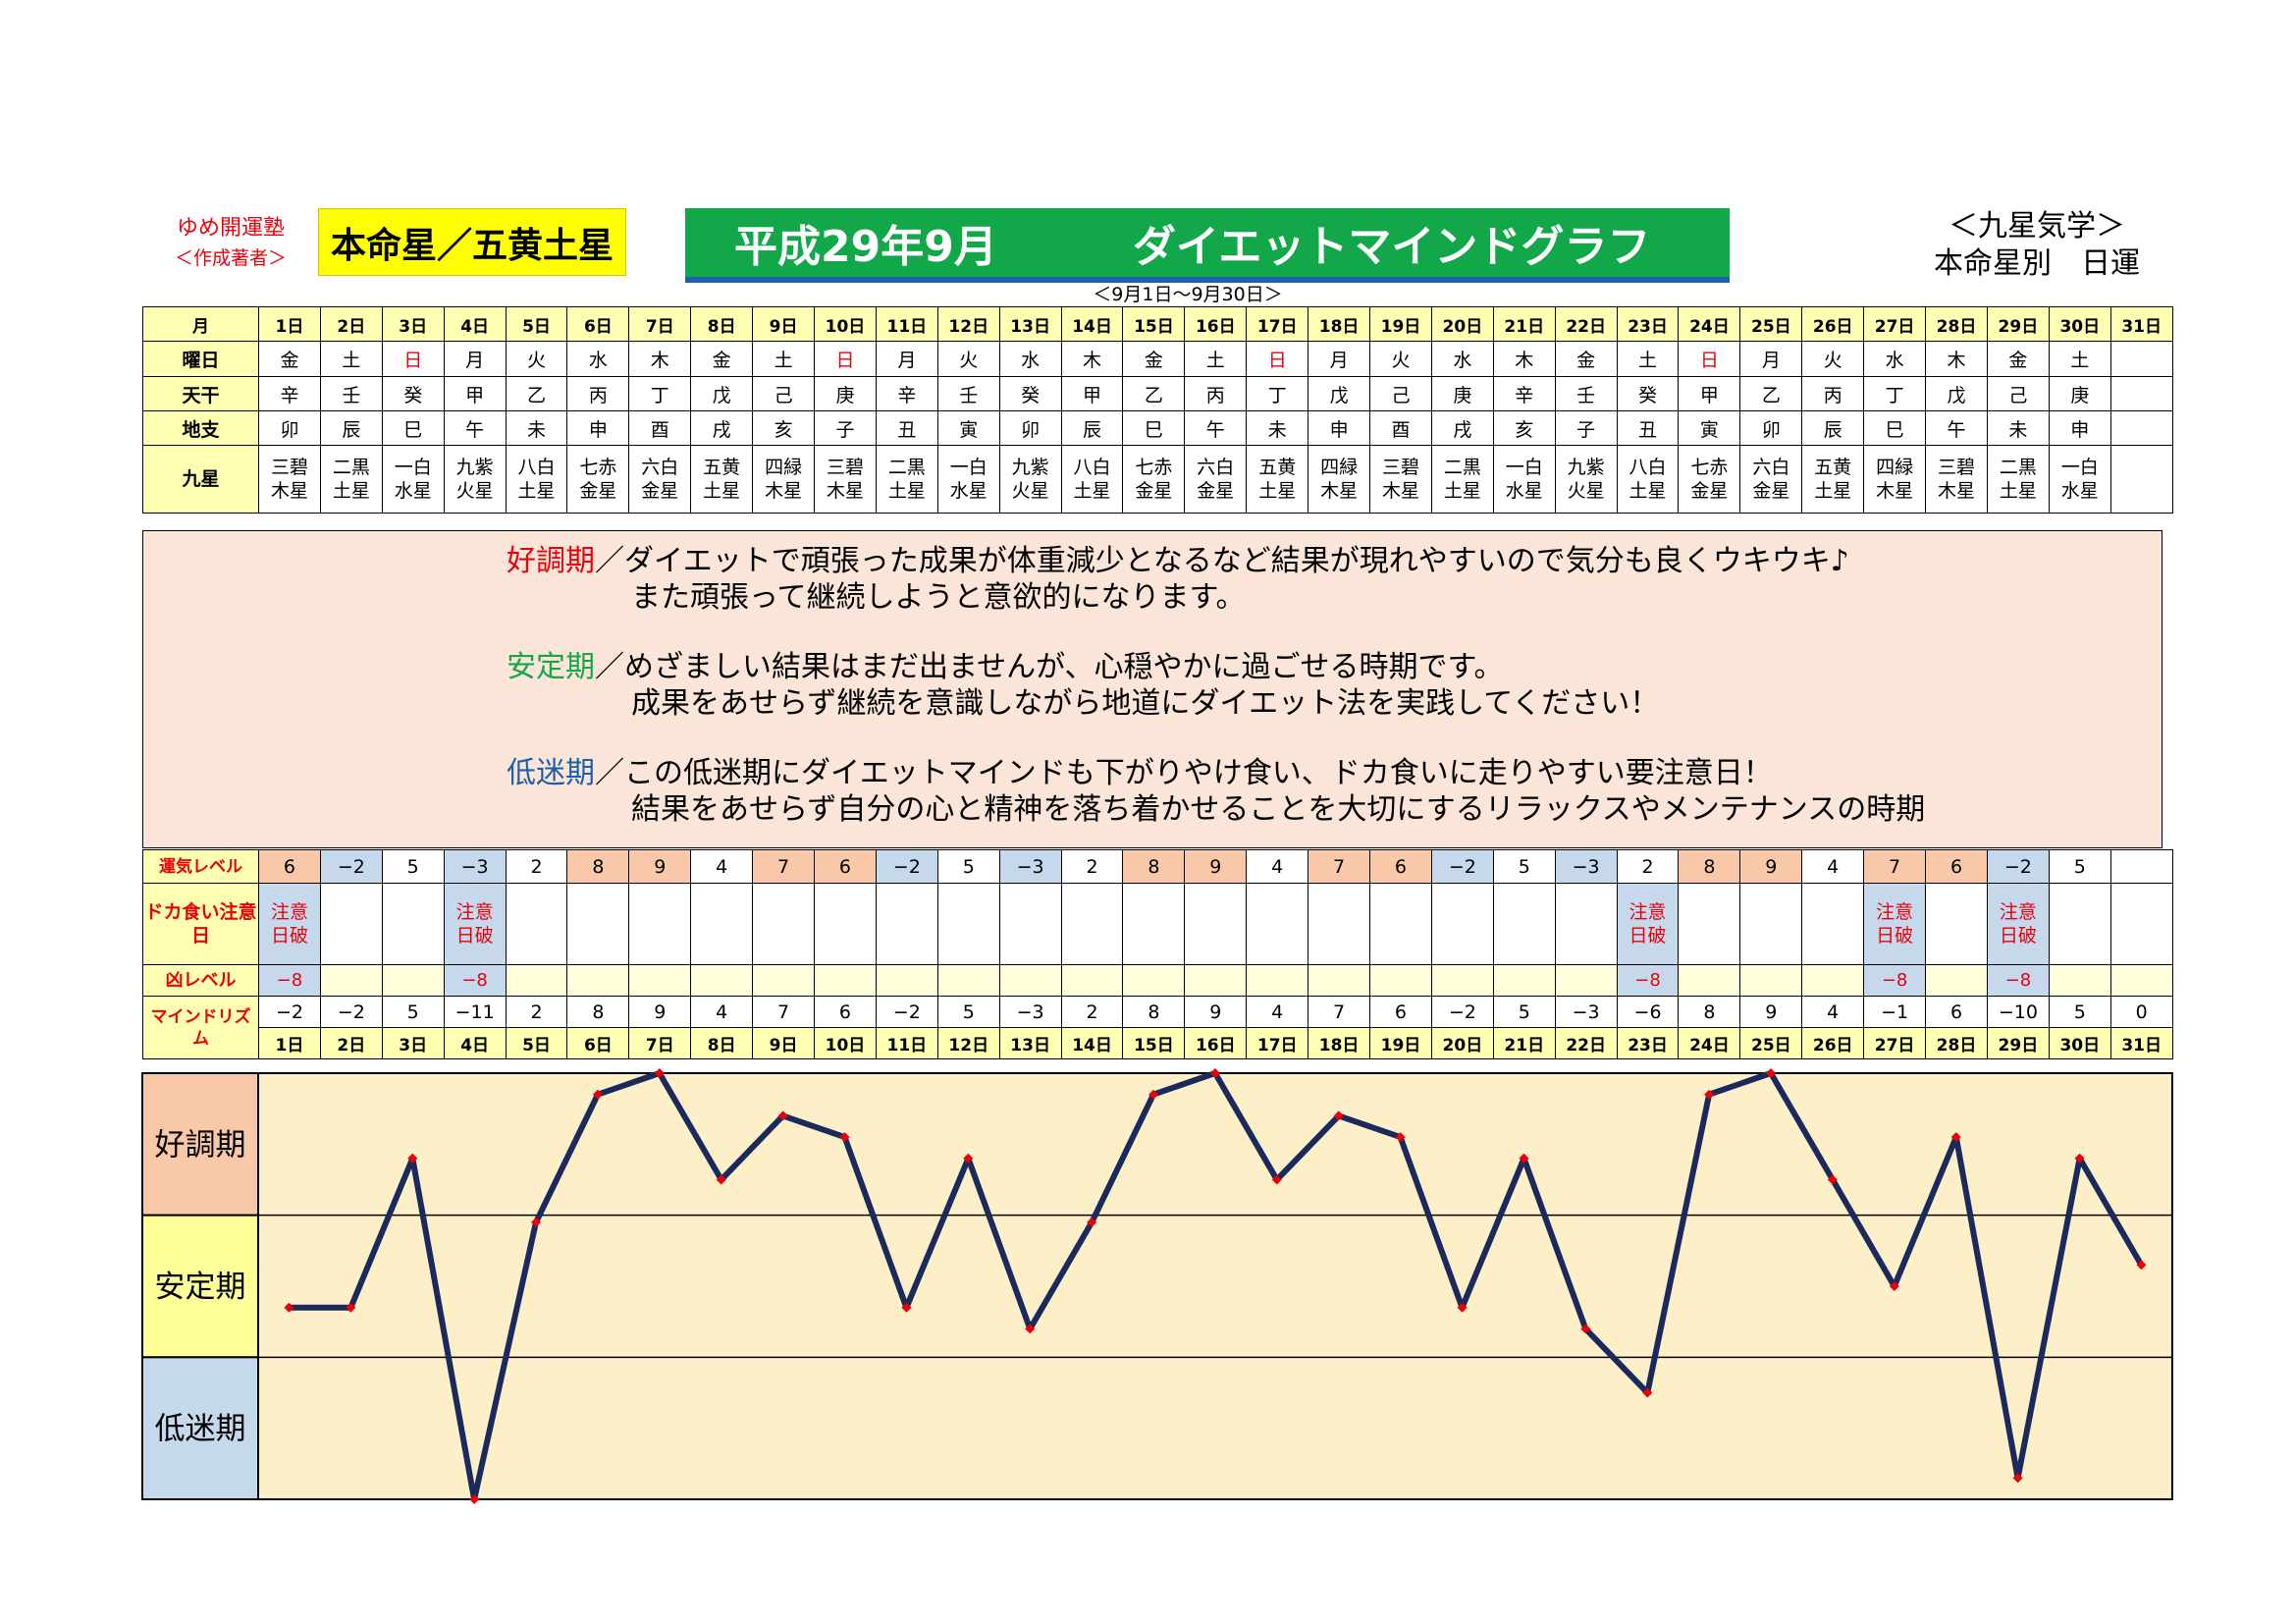 The image size is (2296, 1624). I want to click on day-cell: 9日, so click(784, 1043).